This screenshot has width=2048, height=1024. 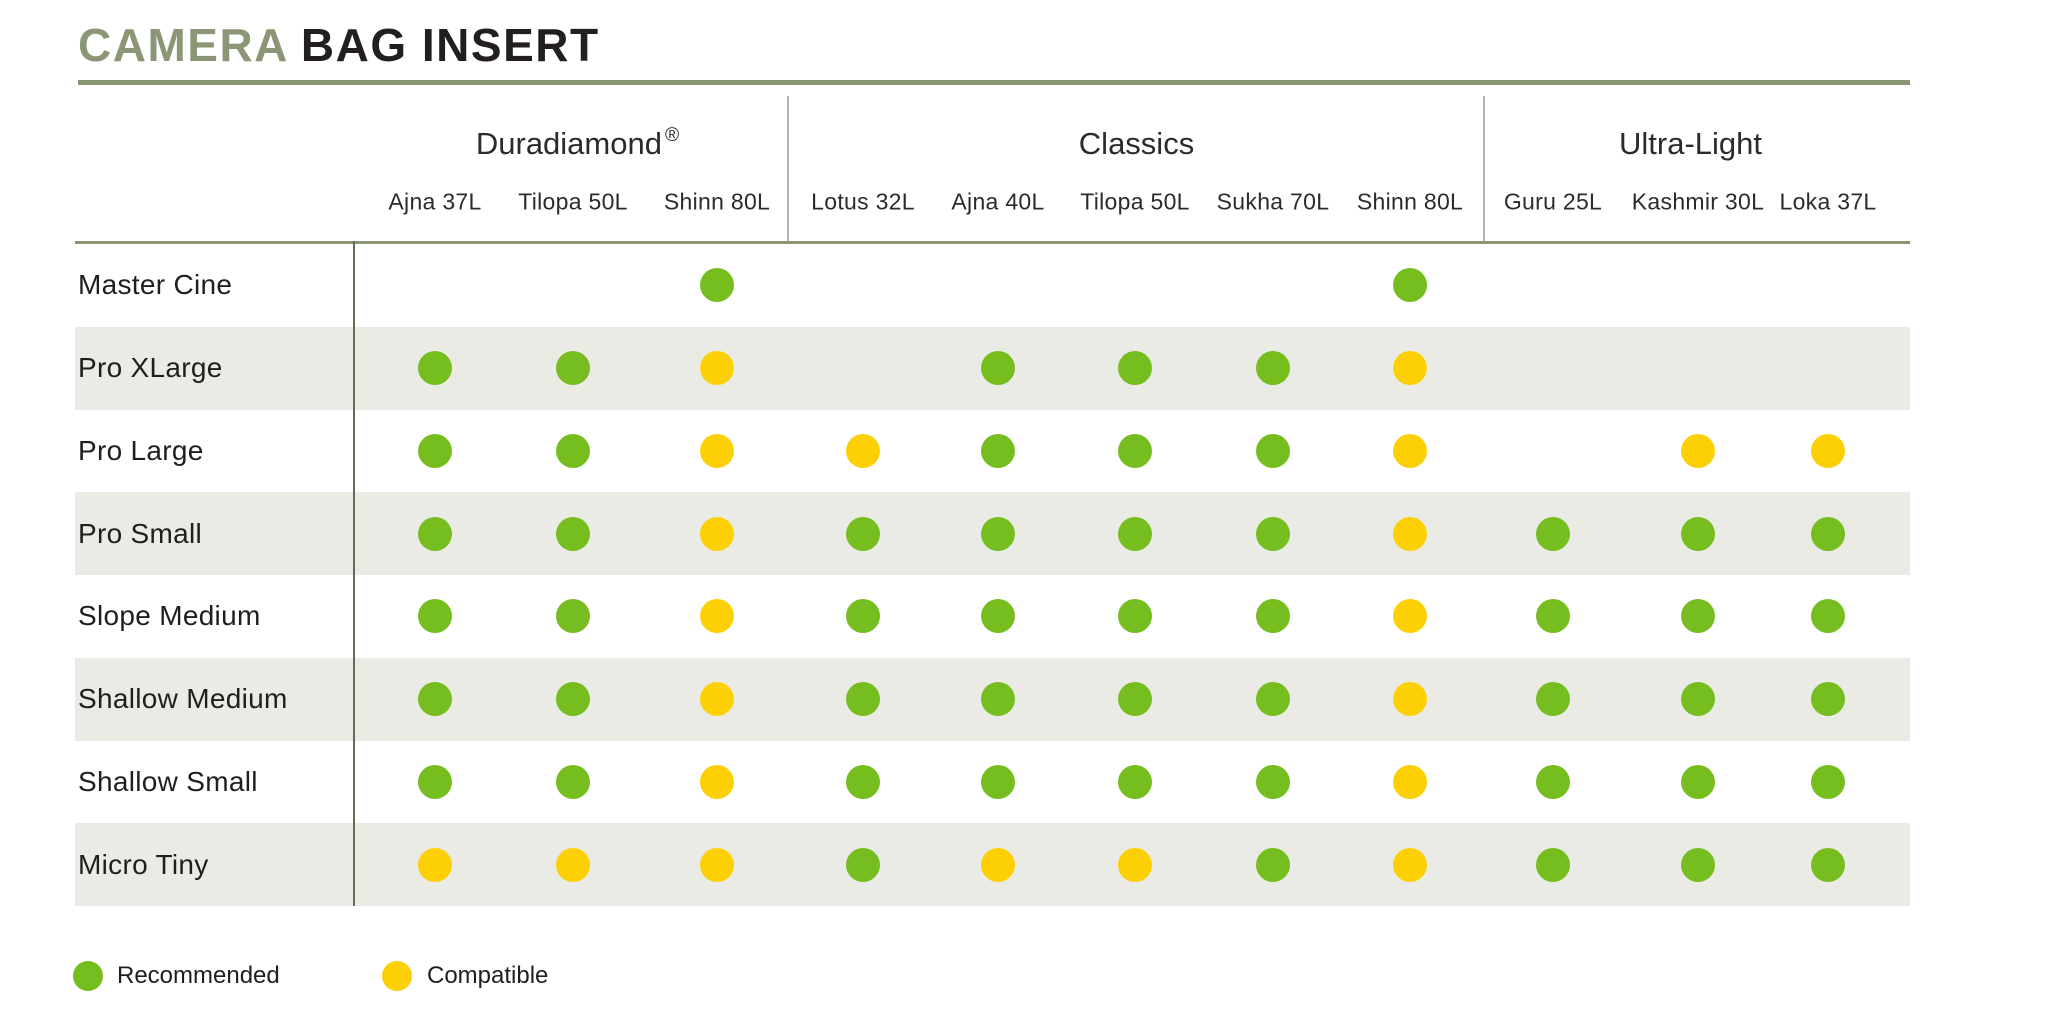 I want to click on page-title: CAMERA BAG INSERT, so click(x=339, y=45).